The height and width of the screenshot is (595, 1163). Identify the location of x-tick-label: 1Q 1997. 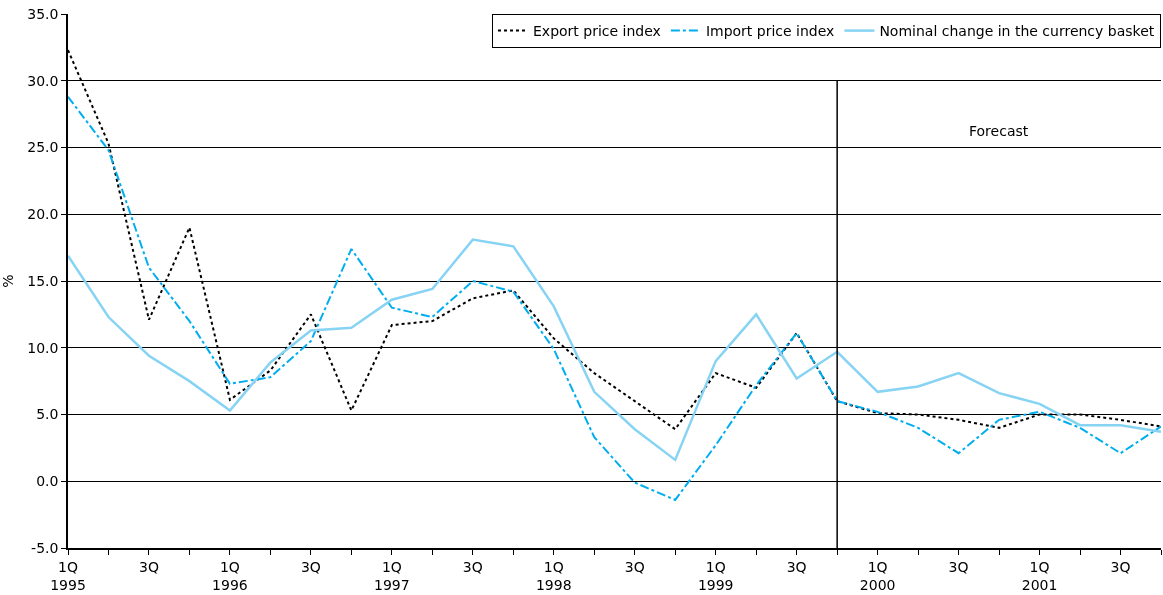
(392, 575).